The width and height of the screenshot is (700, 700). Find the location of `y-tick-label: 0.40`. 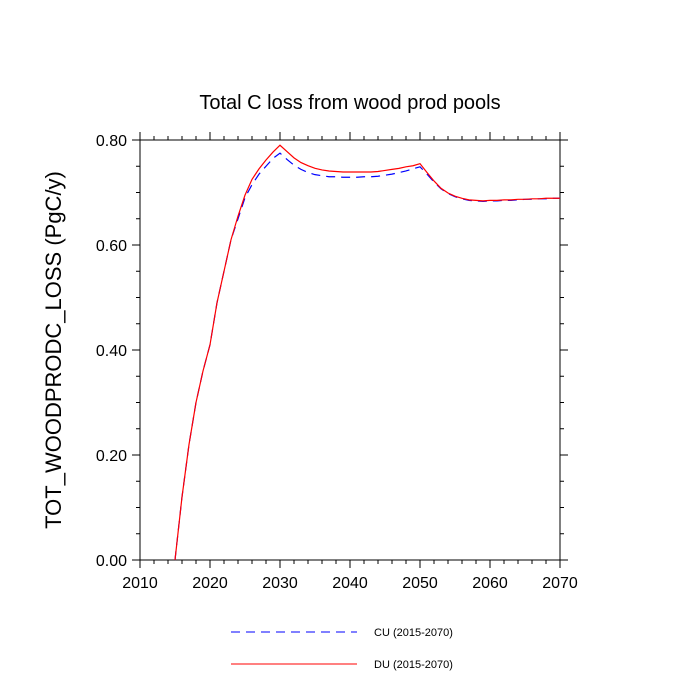

y-tick-label: 0.40 is located at coordinates (111, 351).